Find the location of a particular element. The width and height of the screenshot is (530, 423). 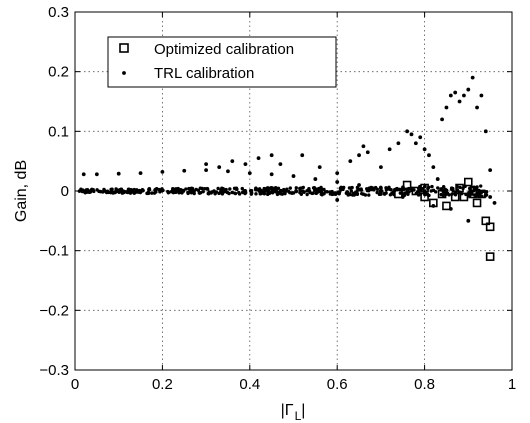

y-axis-label: Gain, dB is located at coordinates (21, 191).